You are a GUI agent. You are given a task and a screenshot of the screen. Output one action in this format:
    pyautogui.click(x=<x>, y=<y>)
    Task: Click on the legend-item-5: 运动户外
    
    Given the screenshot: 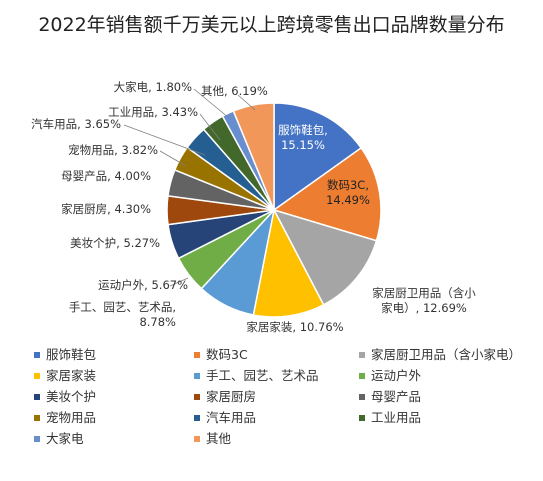 What is the action you would take?
    pyautogui.click(x=390, y=374)
    